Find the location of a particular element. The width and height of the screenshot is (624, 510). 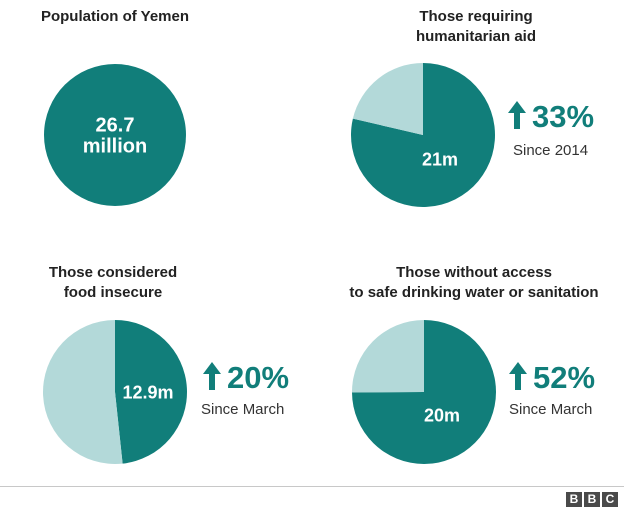

change-aid: 33% is located at coordinates (551, 117).